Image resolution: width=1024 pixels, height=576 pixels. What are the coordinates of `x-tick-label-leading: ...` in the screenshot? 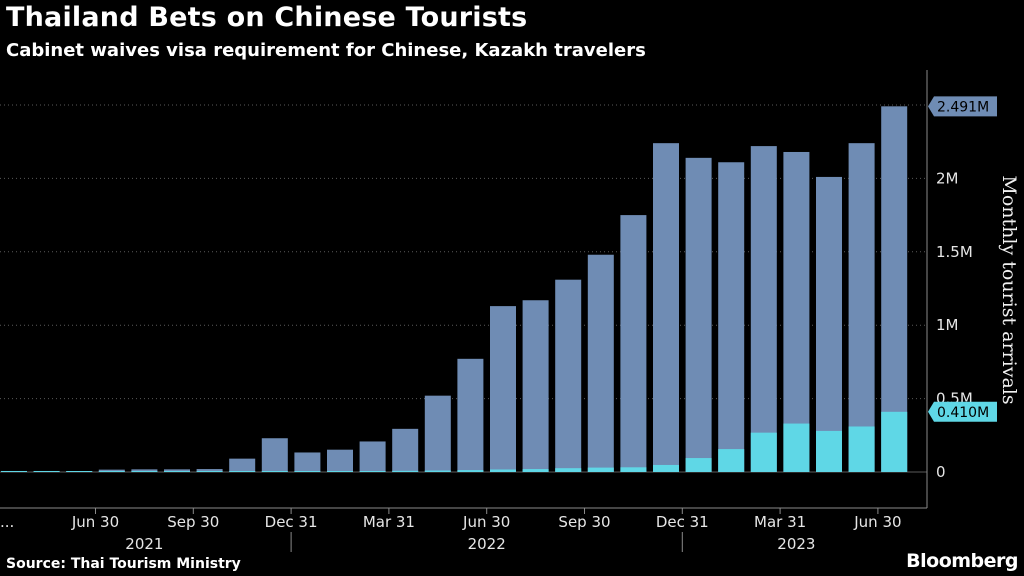 It's located at (7, 522).